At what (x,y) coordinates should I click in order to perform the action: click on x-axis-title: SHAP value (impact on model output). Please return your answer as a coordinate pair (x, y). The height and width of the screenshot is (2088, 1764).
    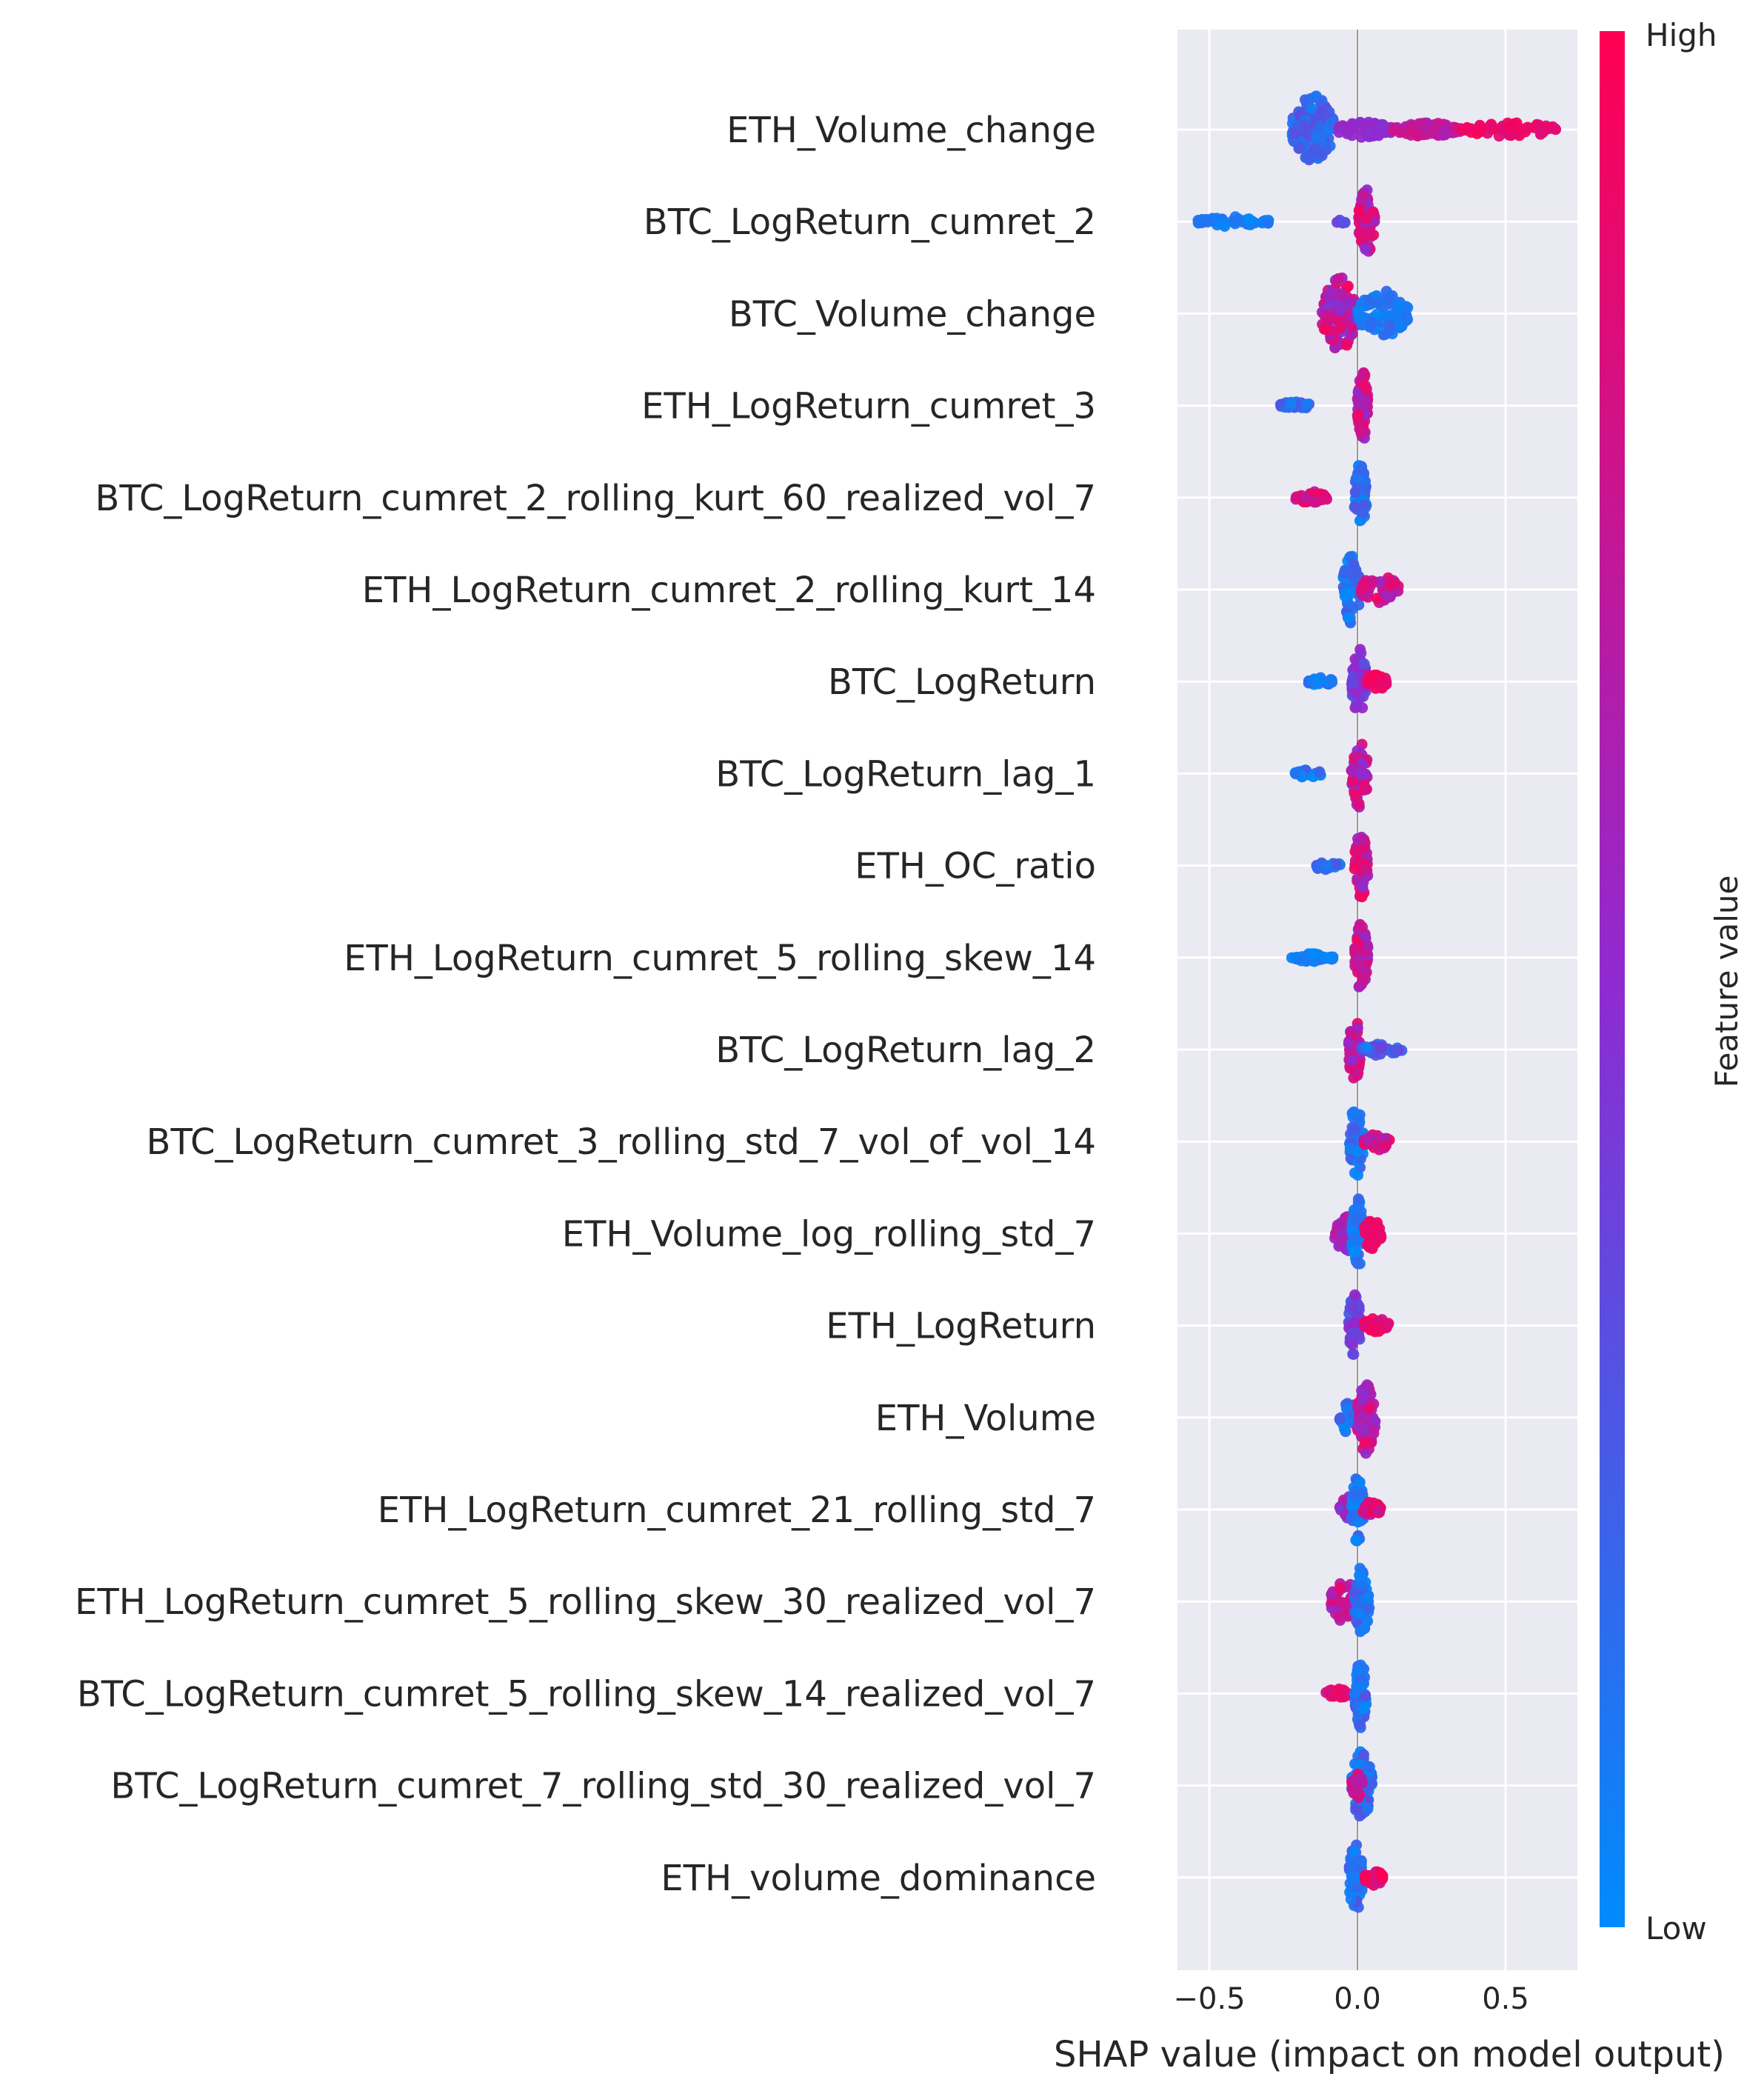
    Looking at the image, I should click on (1389, 2054).